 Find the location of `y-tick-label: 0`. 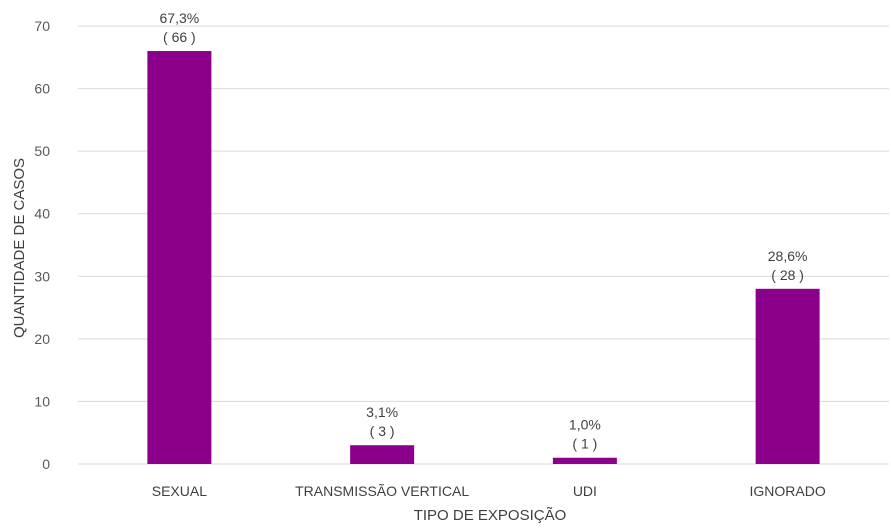

y-tick-label: 0 is located at coordinates (46, 464).